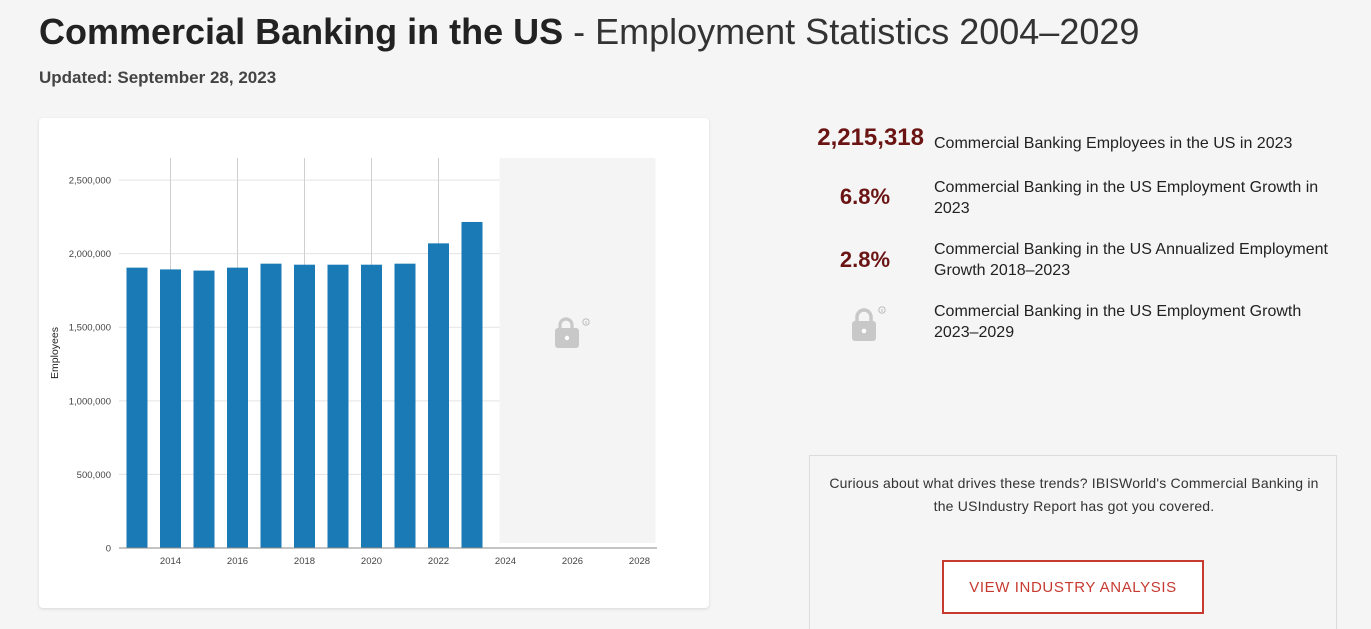  I want to click on x-tick-label: 2024, so click(505, 561).